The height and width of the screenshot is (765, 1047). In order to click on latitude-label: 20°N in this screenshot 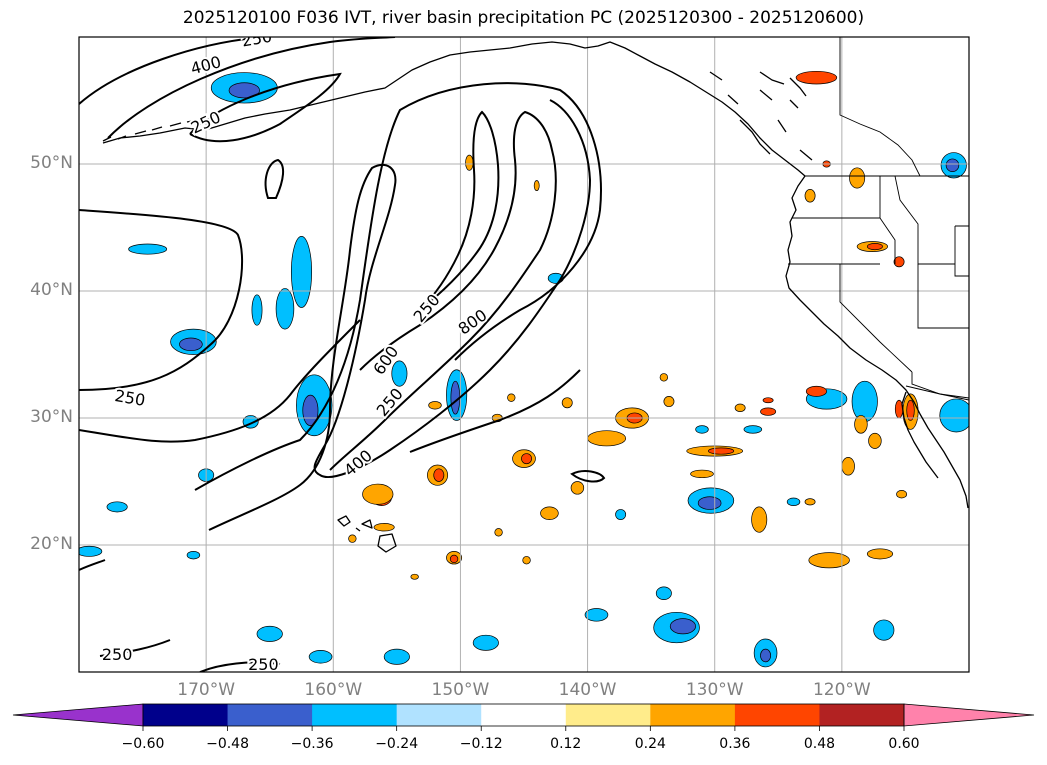, I will do `click(51, 544)`.